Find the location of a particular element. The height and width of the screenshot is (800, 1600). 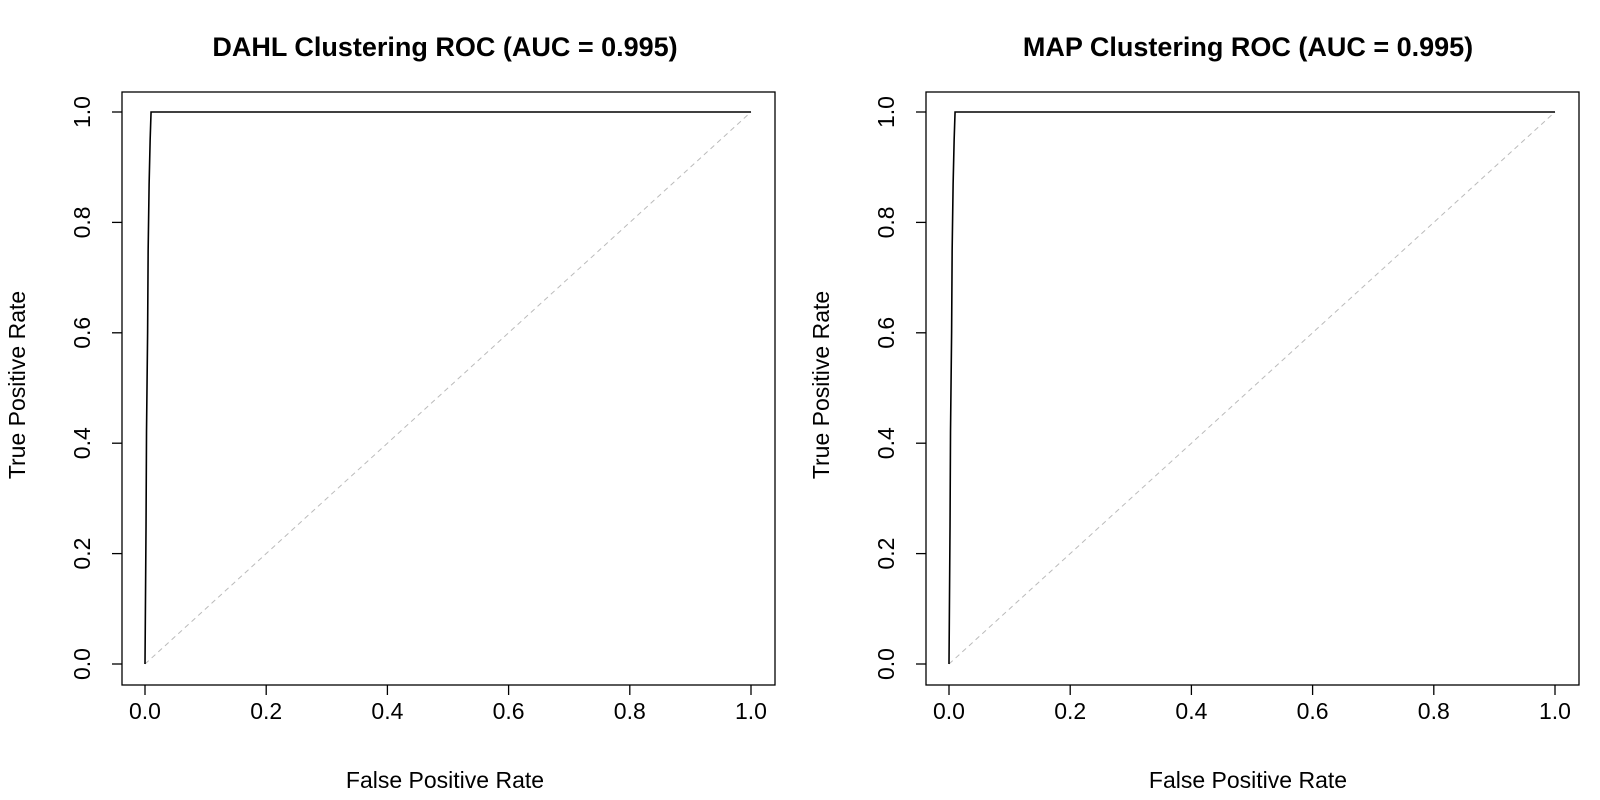

chart-title: DAHL Clustering ROC (AUC = 0.995) is located at coordinates (444, 47).